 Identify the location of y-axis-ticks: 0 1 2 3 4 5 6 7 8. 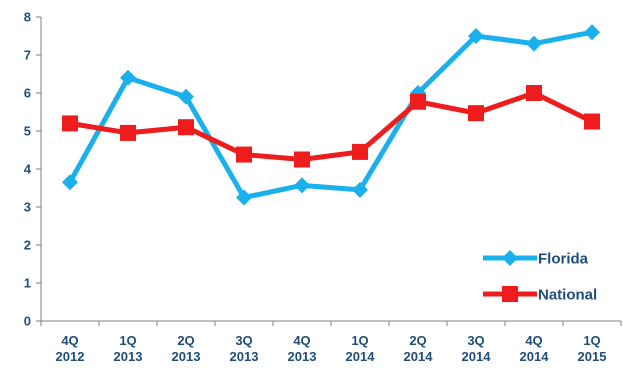
(32, 169).